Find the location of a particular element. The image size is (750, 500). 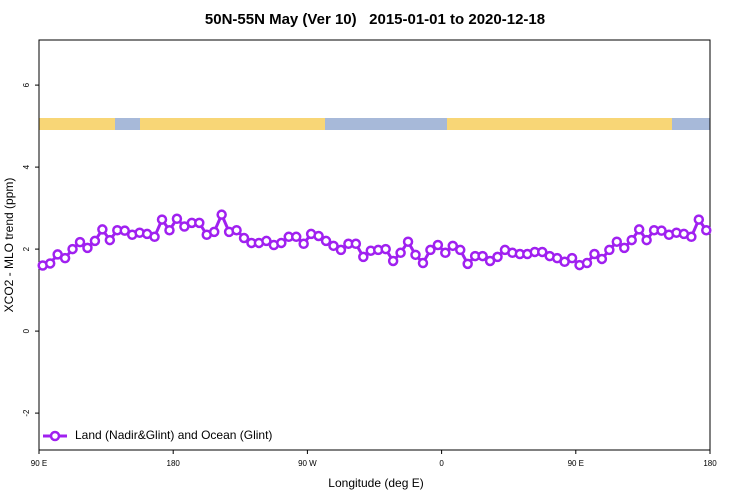

y-tick-label: 4 is located at coordinates (26, 166).